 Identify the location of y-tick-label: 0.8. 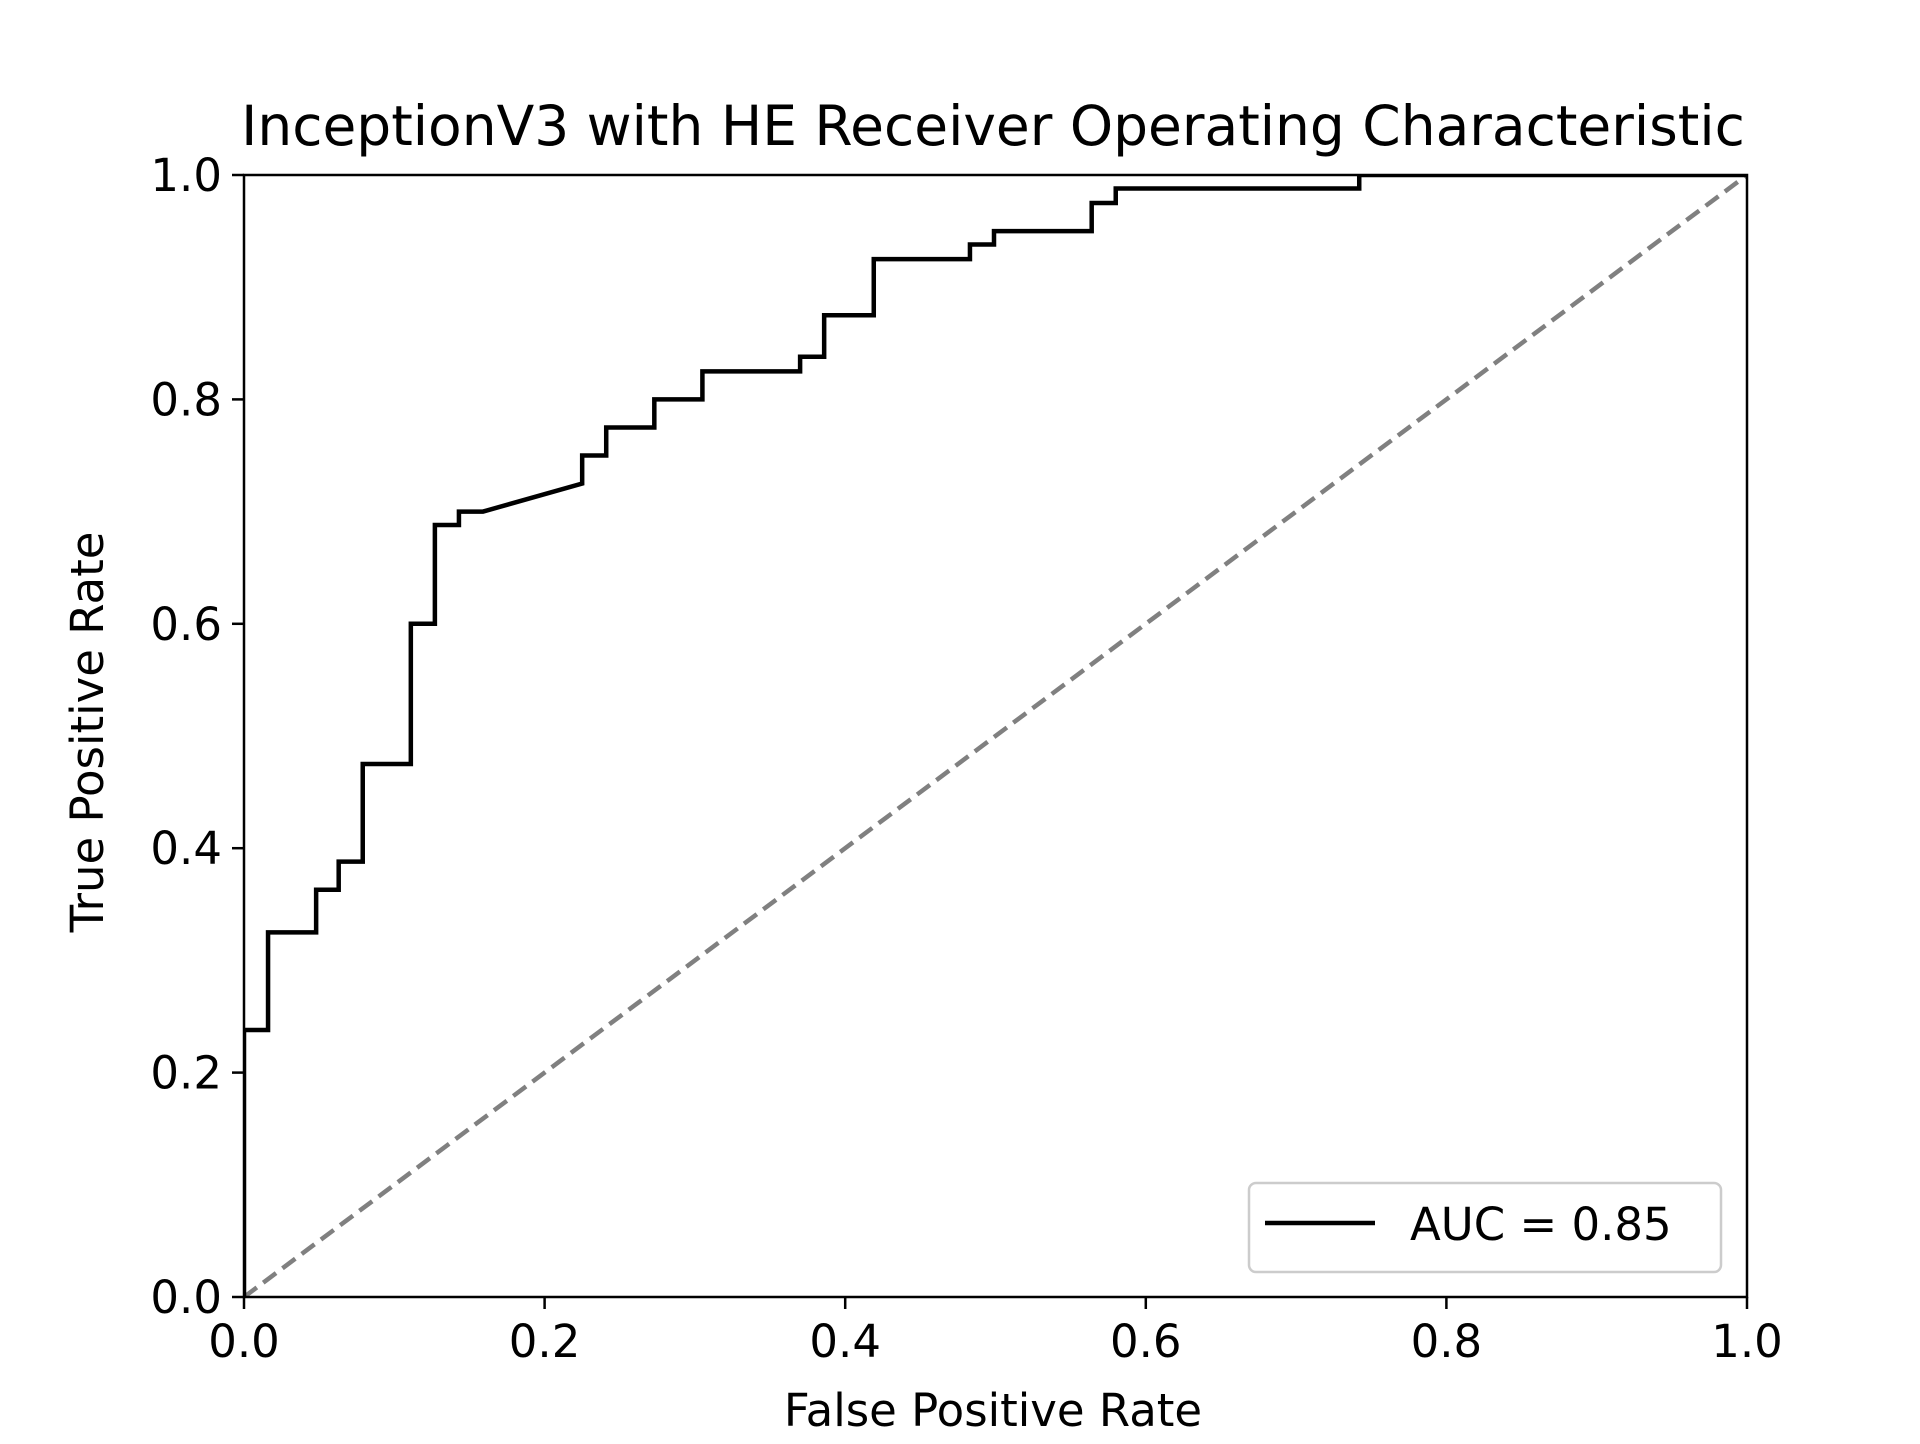
(186, 399).